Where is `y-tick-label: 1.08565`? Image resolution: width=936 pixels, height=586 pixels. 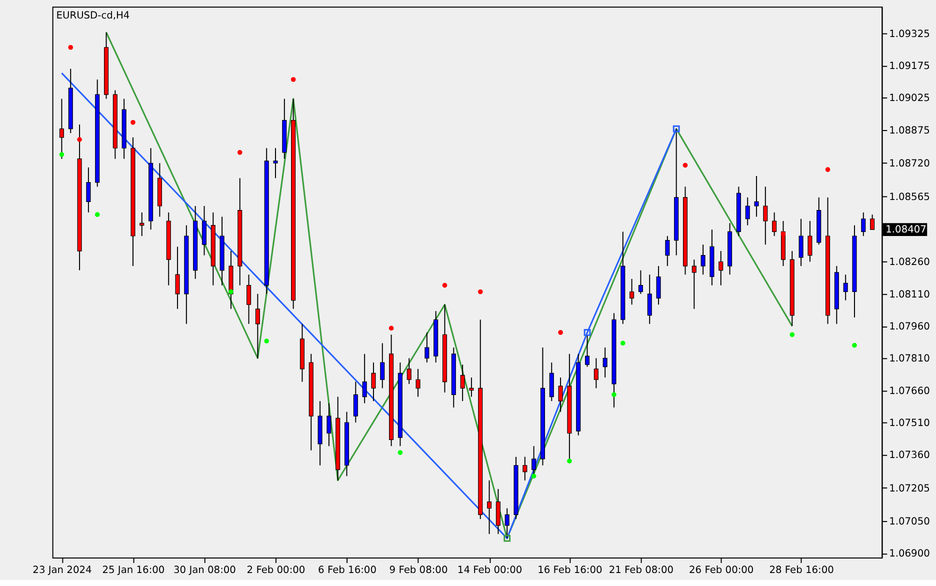 y-tick-label: 1.08565 is located at coordinates (909, 197).